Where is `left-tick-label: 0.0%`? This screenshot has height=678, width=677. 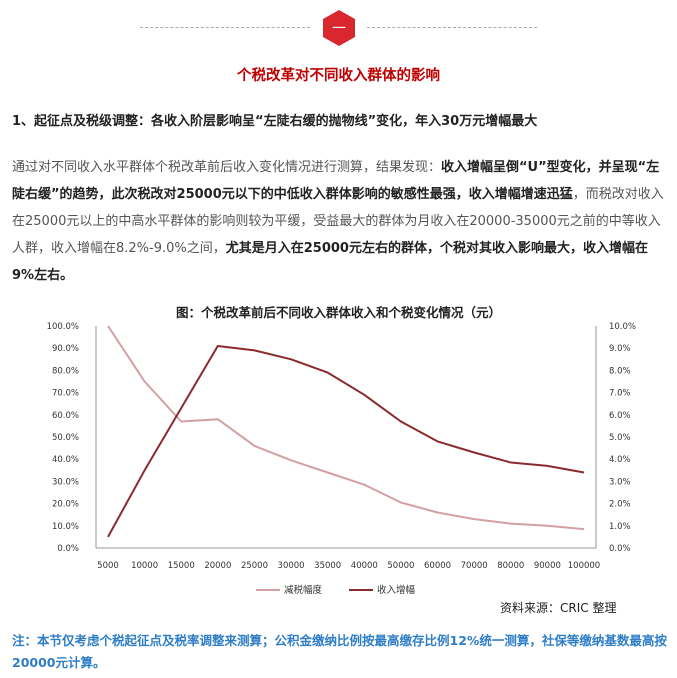
left-tick-label: 0.0% is located at coordinates (68, 549).